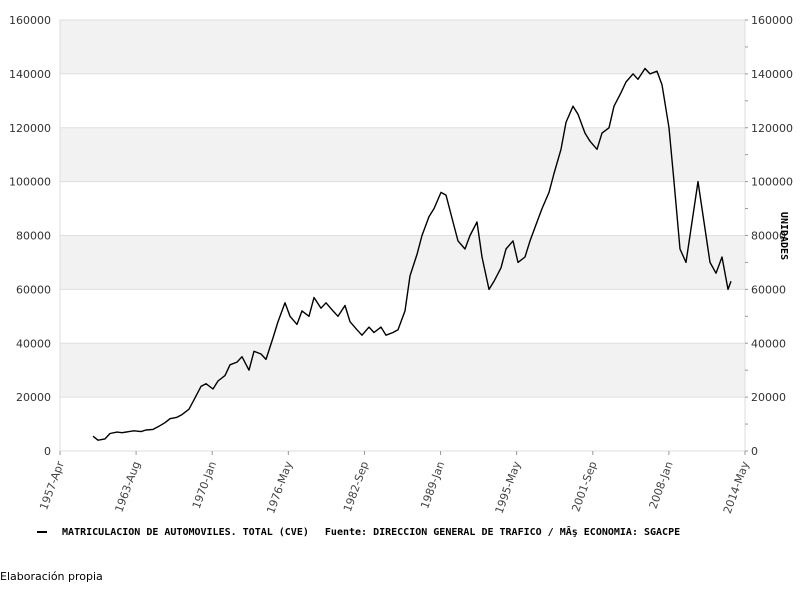 Image resolution: width=800 pixels, height=600 pixels. I want to click on y-tick-label-left: 160000, so click(30, 20).